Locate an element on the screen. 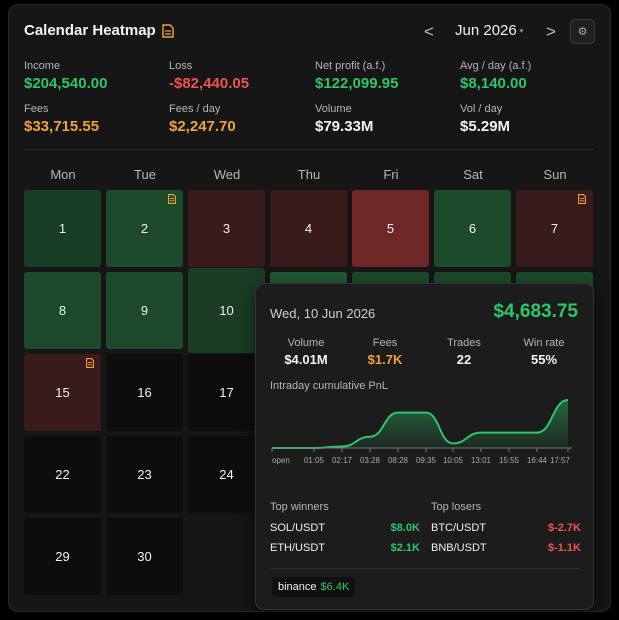  exchange-name: binance is located at coordinates (297, 587).